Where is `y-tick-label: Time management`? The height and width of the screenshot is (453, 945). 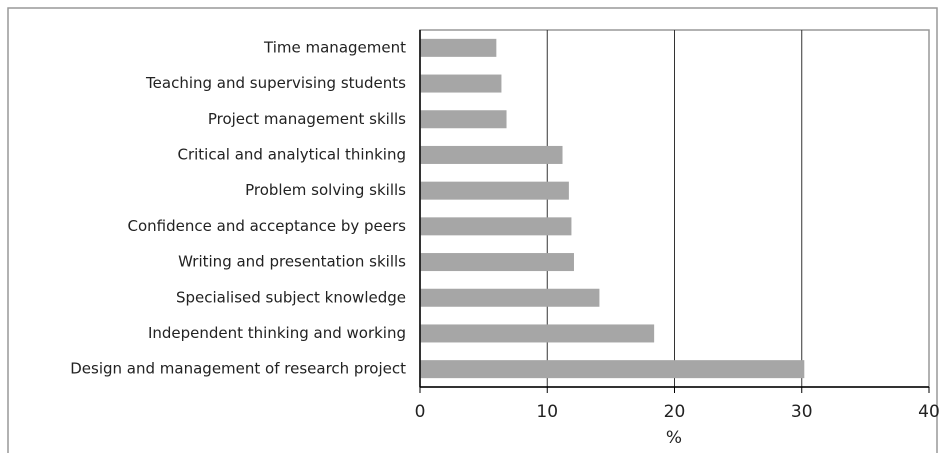
y-tick-label: Time management is located at coordinates (334, 47).